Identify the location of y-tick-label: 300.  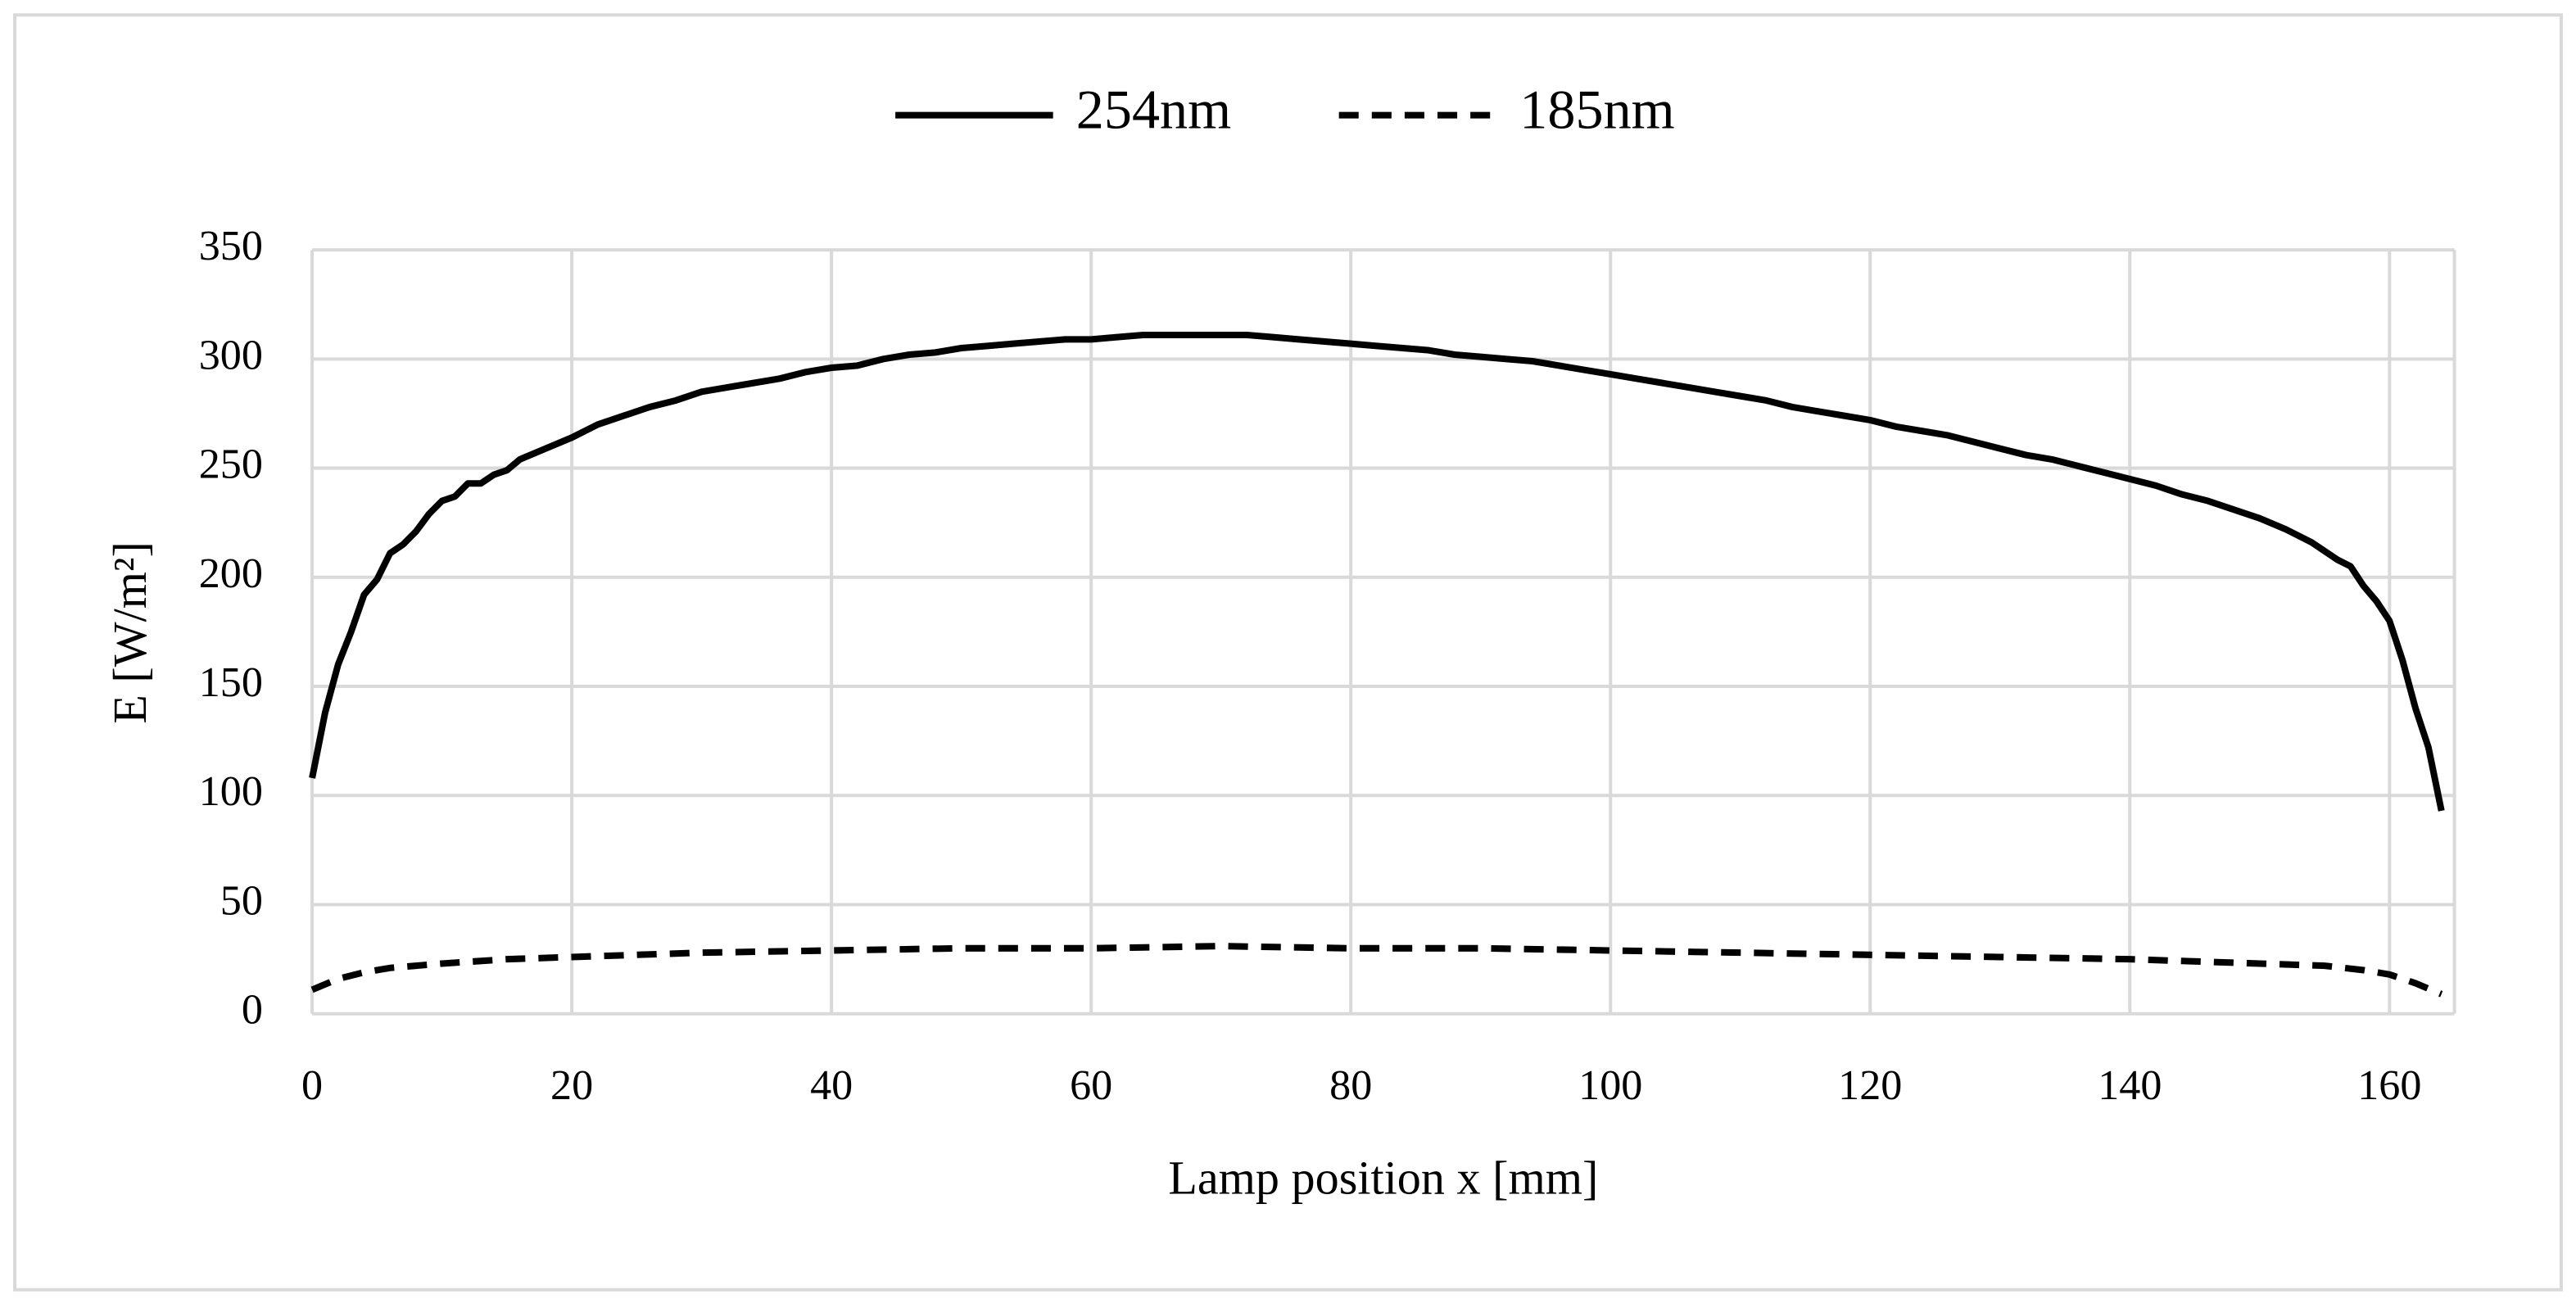
(231, 355).